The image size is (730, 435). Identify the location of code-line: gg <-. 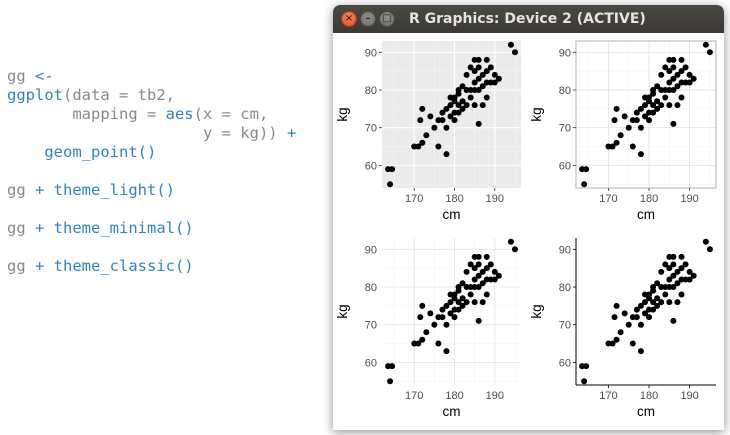
(30, 76).